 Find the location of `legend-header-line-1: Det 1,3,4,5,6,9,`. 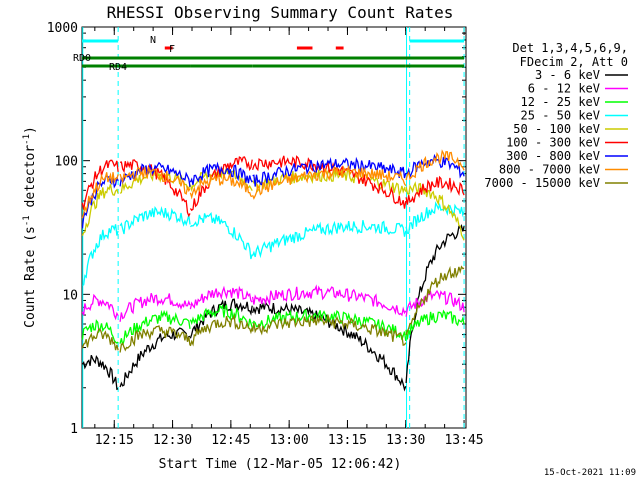

legend-header-line-1: Det 1,3,4,5,6,9, is located at coordinates (570, 48).